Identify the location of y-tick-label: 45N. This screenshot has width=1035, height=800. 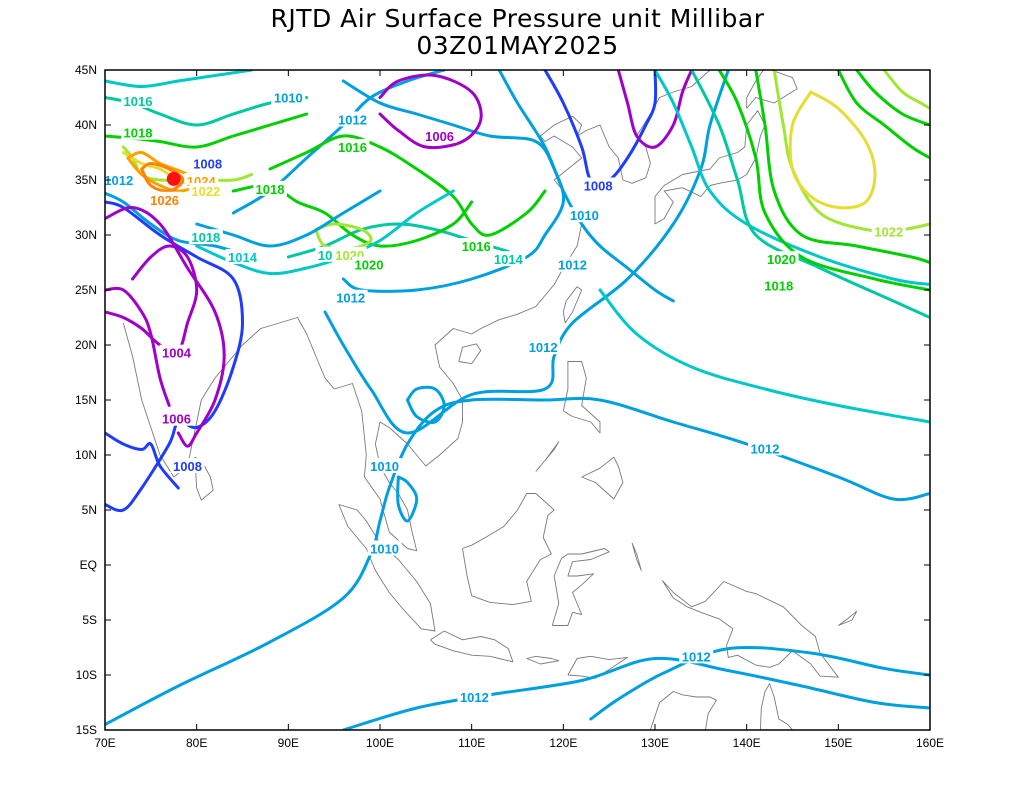
(86, 70).